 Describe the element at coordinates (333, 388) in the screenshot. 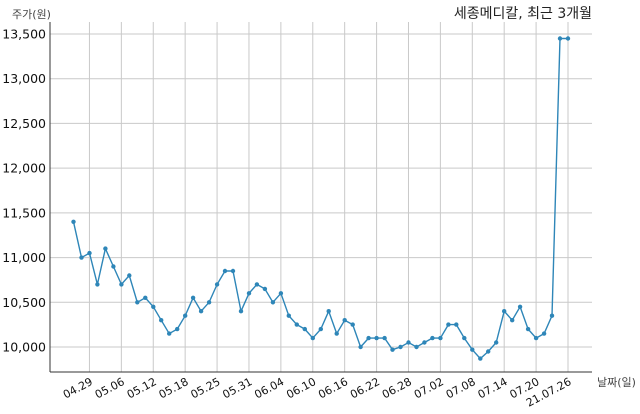

I see `x-tick-label: 06.16` at that location.